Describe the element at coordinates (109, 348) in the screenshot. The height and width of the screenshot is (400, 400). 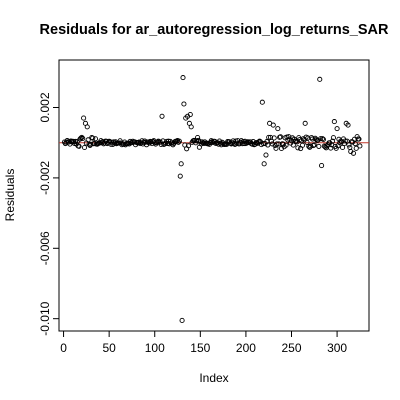
I see `x-tick-label: 50` at that location.